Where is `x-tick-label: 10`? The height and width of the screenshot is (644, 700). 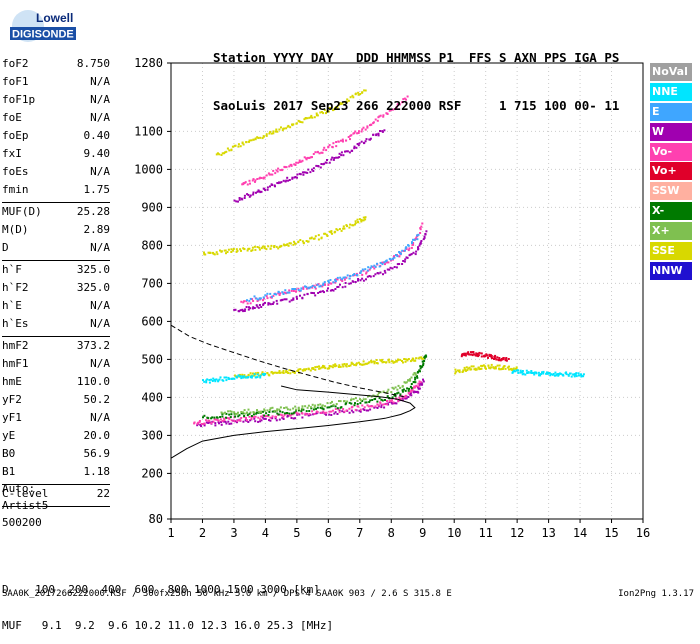
x-tick-label: 10 is located at coordinates (454, 533).